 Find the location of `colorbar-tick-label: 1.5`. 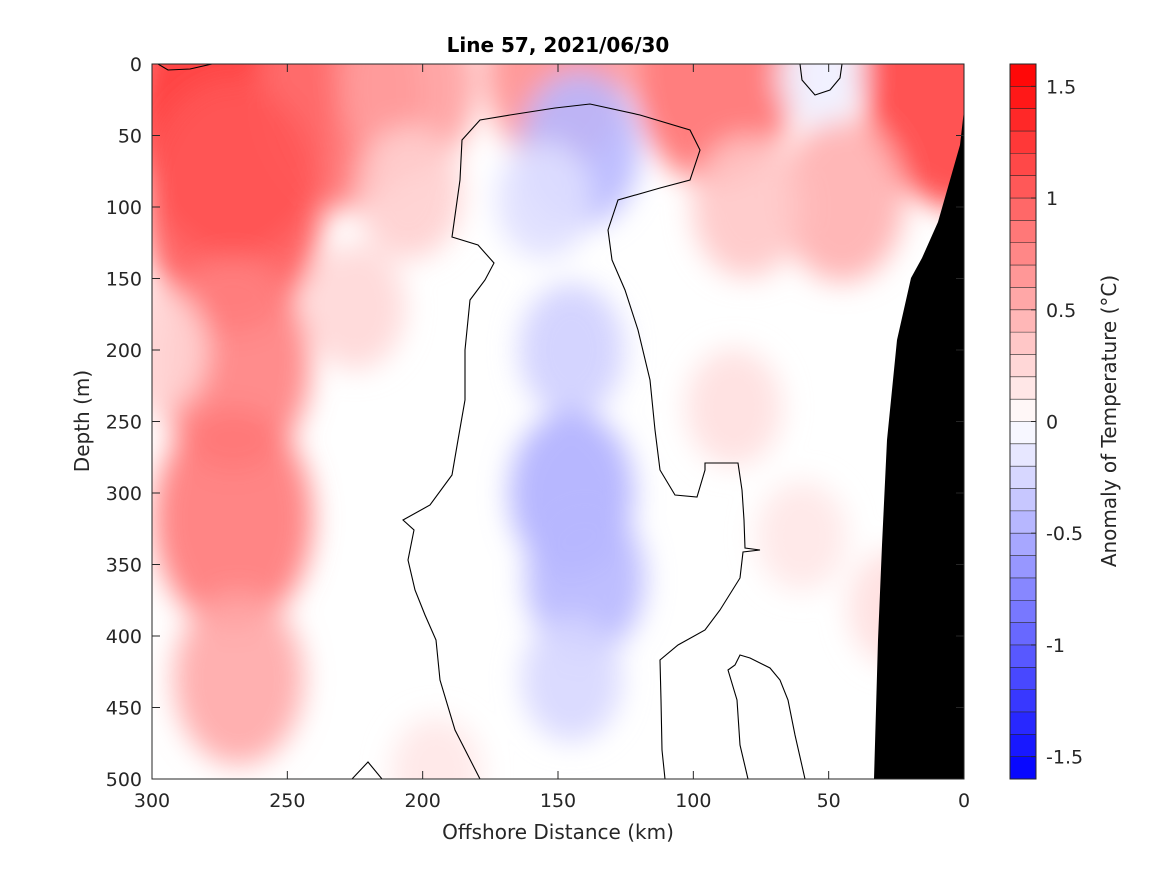

colorbar-tick-label: 1.5 is located at coordinates (1061, 87).